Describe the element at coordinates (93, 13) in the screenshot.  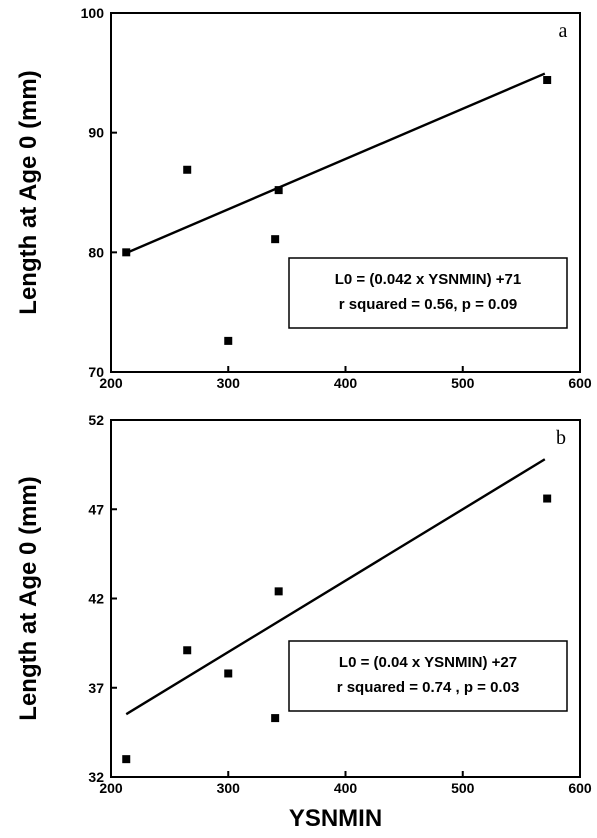
I see `y-tick-label: 100` at that location.